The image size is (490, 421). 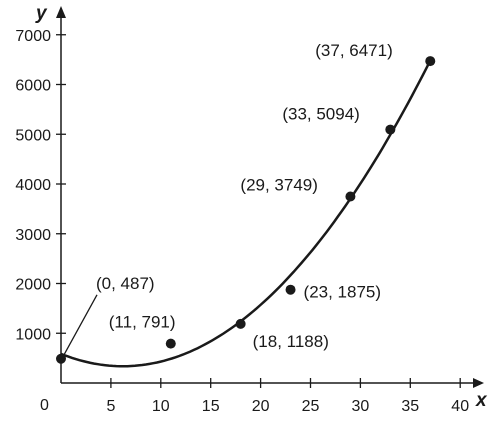 I want to click on label-leader-line, so click(x=80, y=325).